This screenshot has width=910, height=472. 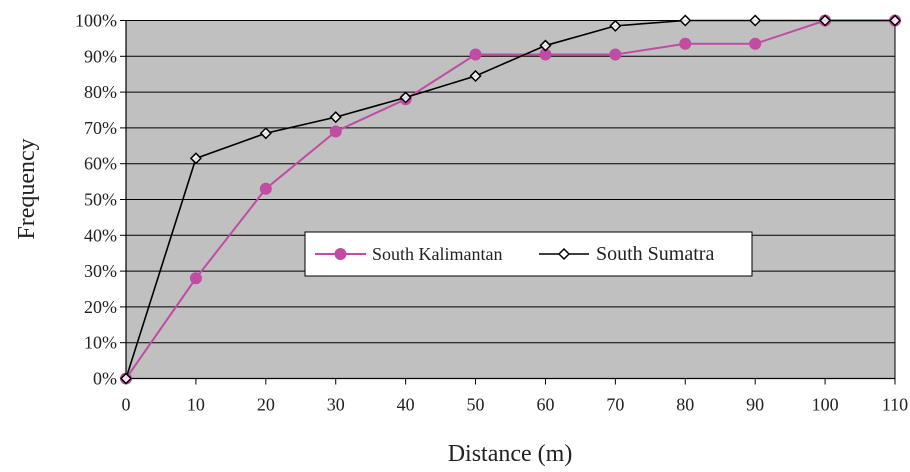 What do you see at coordinates (27, 188) in the screenshot?
I see `y-axis-label: Frequency` at bounding box center [27, 188].